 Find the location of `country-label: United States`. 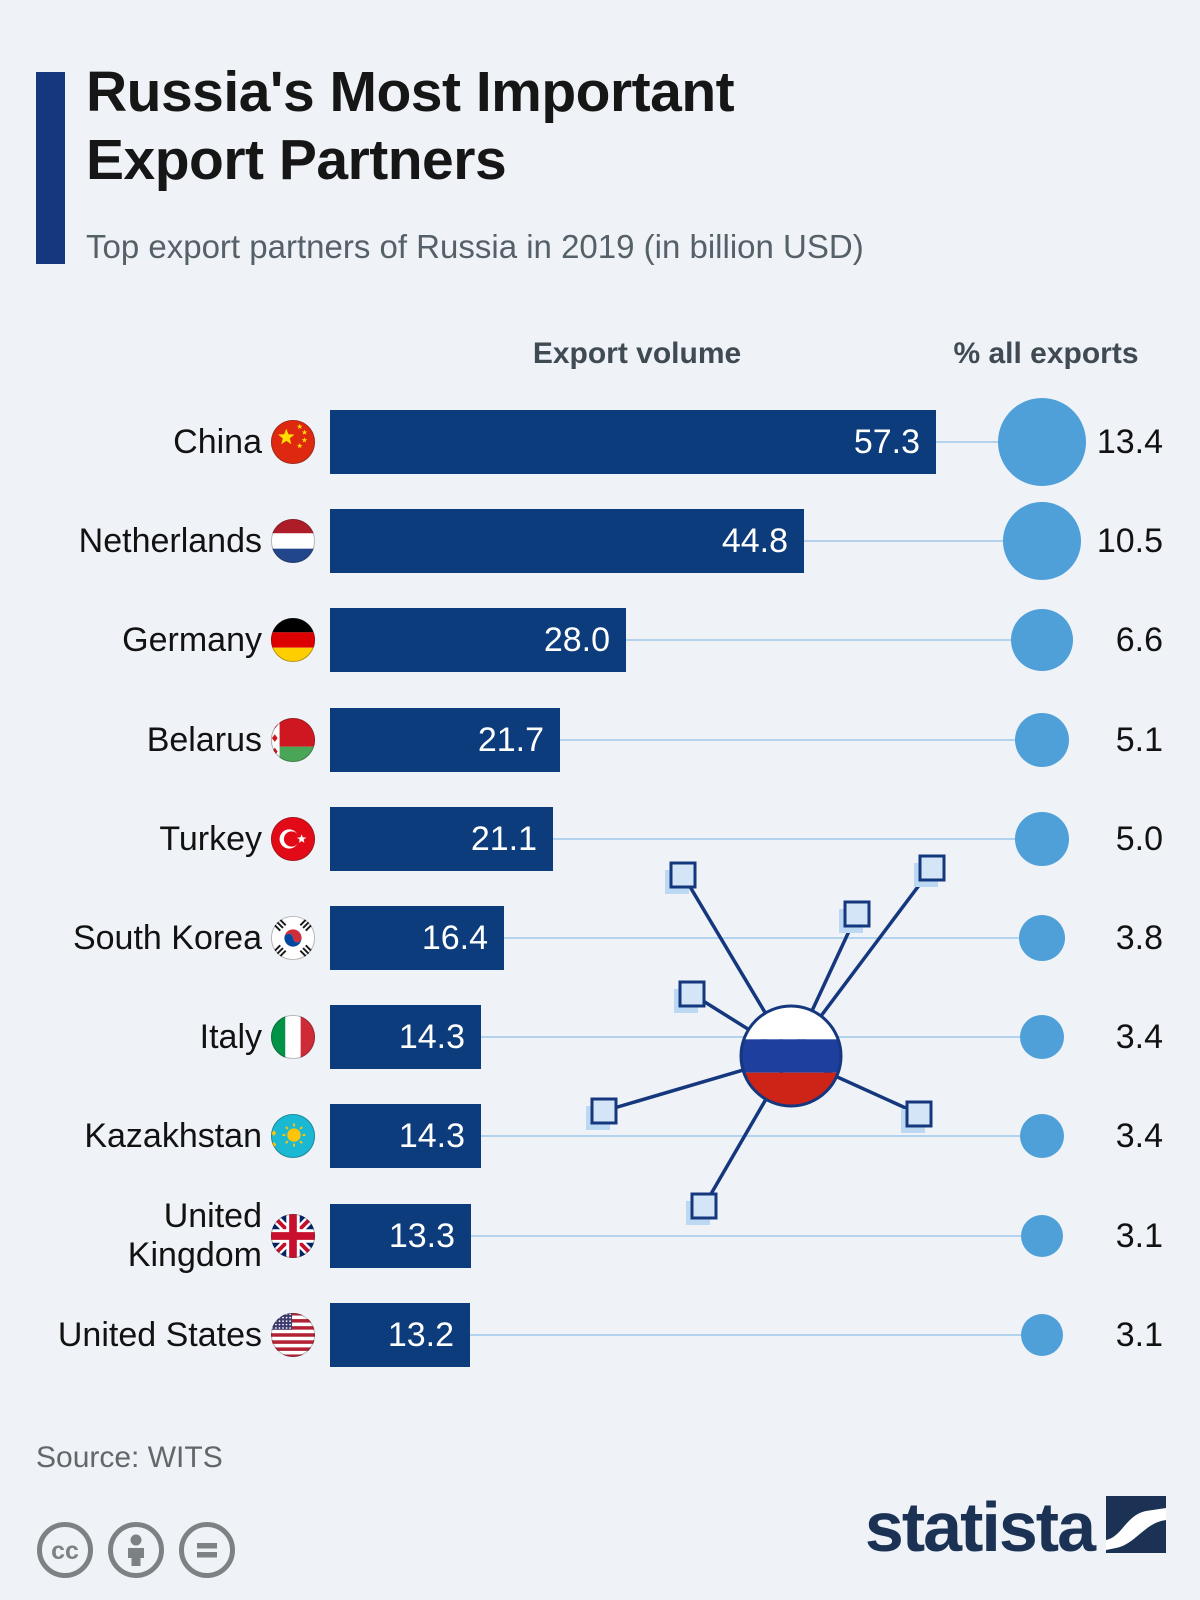

country-label: United States is located at coordinates (159, 1334).